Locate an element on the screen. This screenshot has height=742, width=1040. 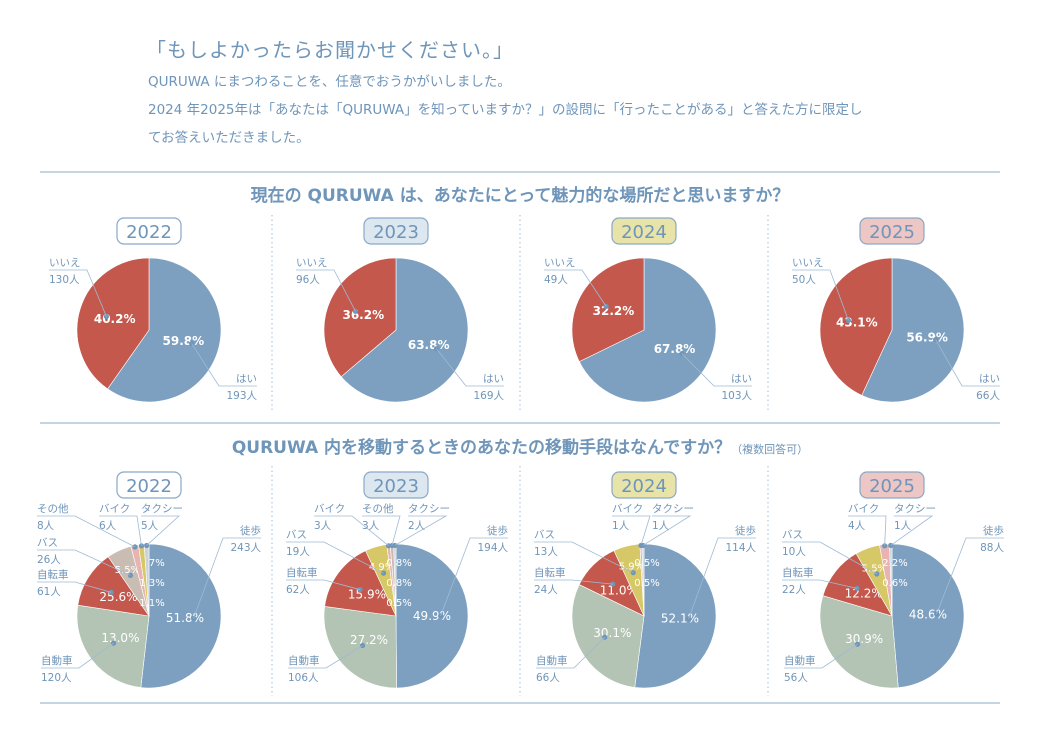
year-badge-label: 2024 is located at coordinates (644, 232).